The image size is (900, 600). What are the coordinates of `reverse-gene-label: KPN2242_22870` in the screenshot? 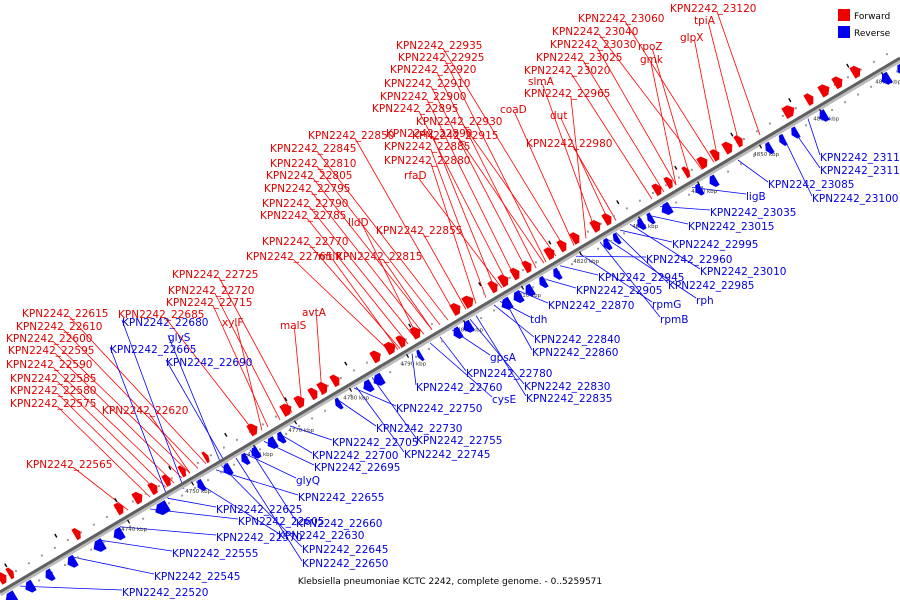 It's located at (591, 306).